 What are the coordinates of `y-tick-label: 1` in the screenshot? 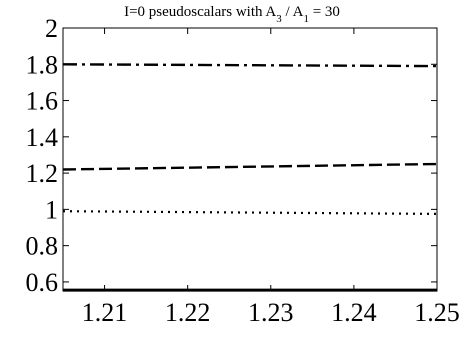 It's located at (51, 209).